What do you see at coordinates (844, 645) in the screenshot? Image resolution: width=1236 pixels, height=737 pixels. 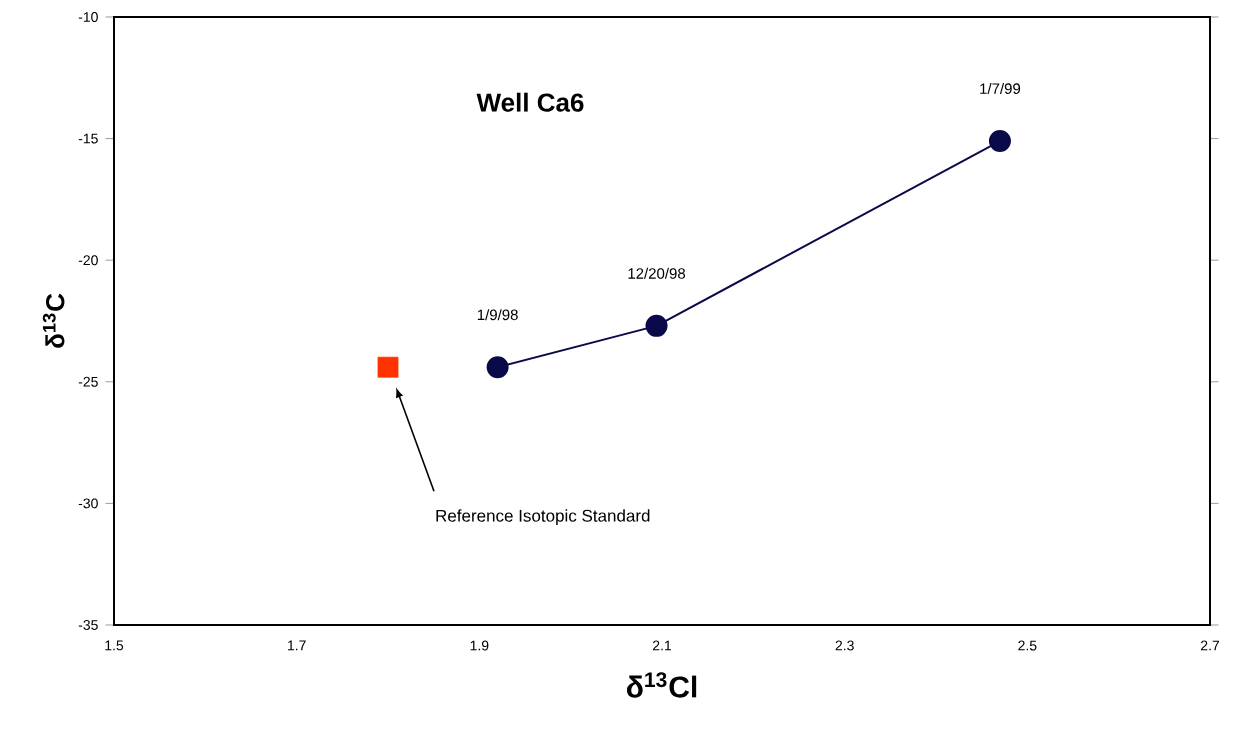 I see `x-tick-label: 2.3` at bounding box center [844, 645].